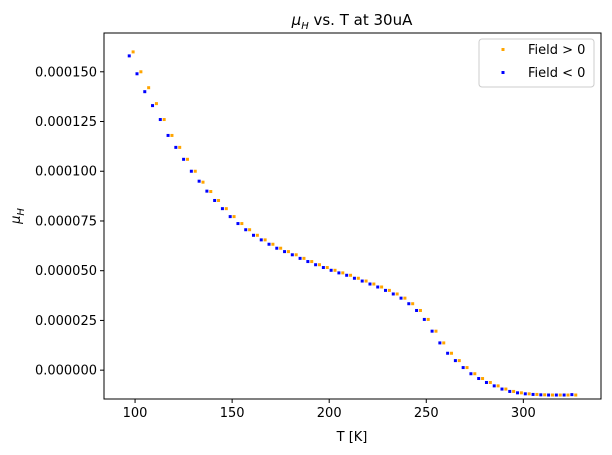  What do you see at coordinates (66, 122) in the screenshot?
I see `y-tick-label: 0.000125` at bounding box center [66, 122].